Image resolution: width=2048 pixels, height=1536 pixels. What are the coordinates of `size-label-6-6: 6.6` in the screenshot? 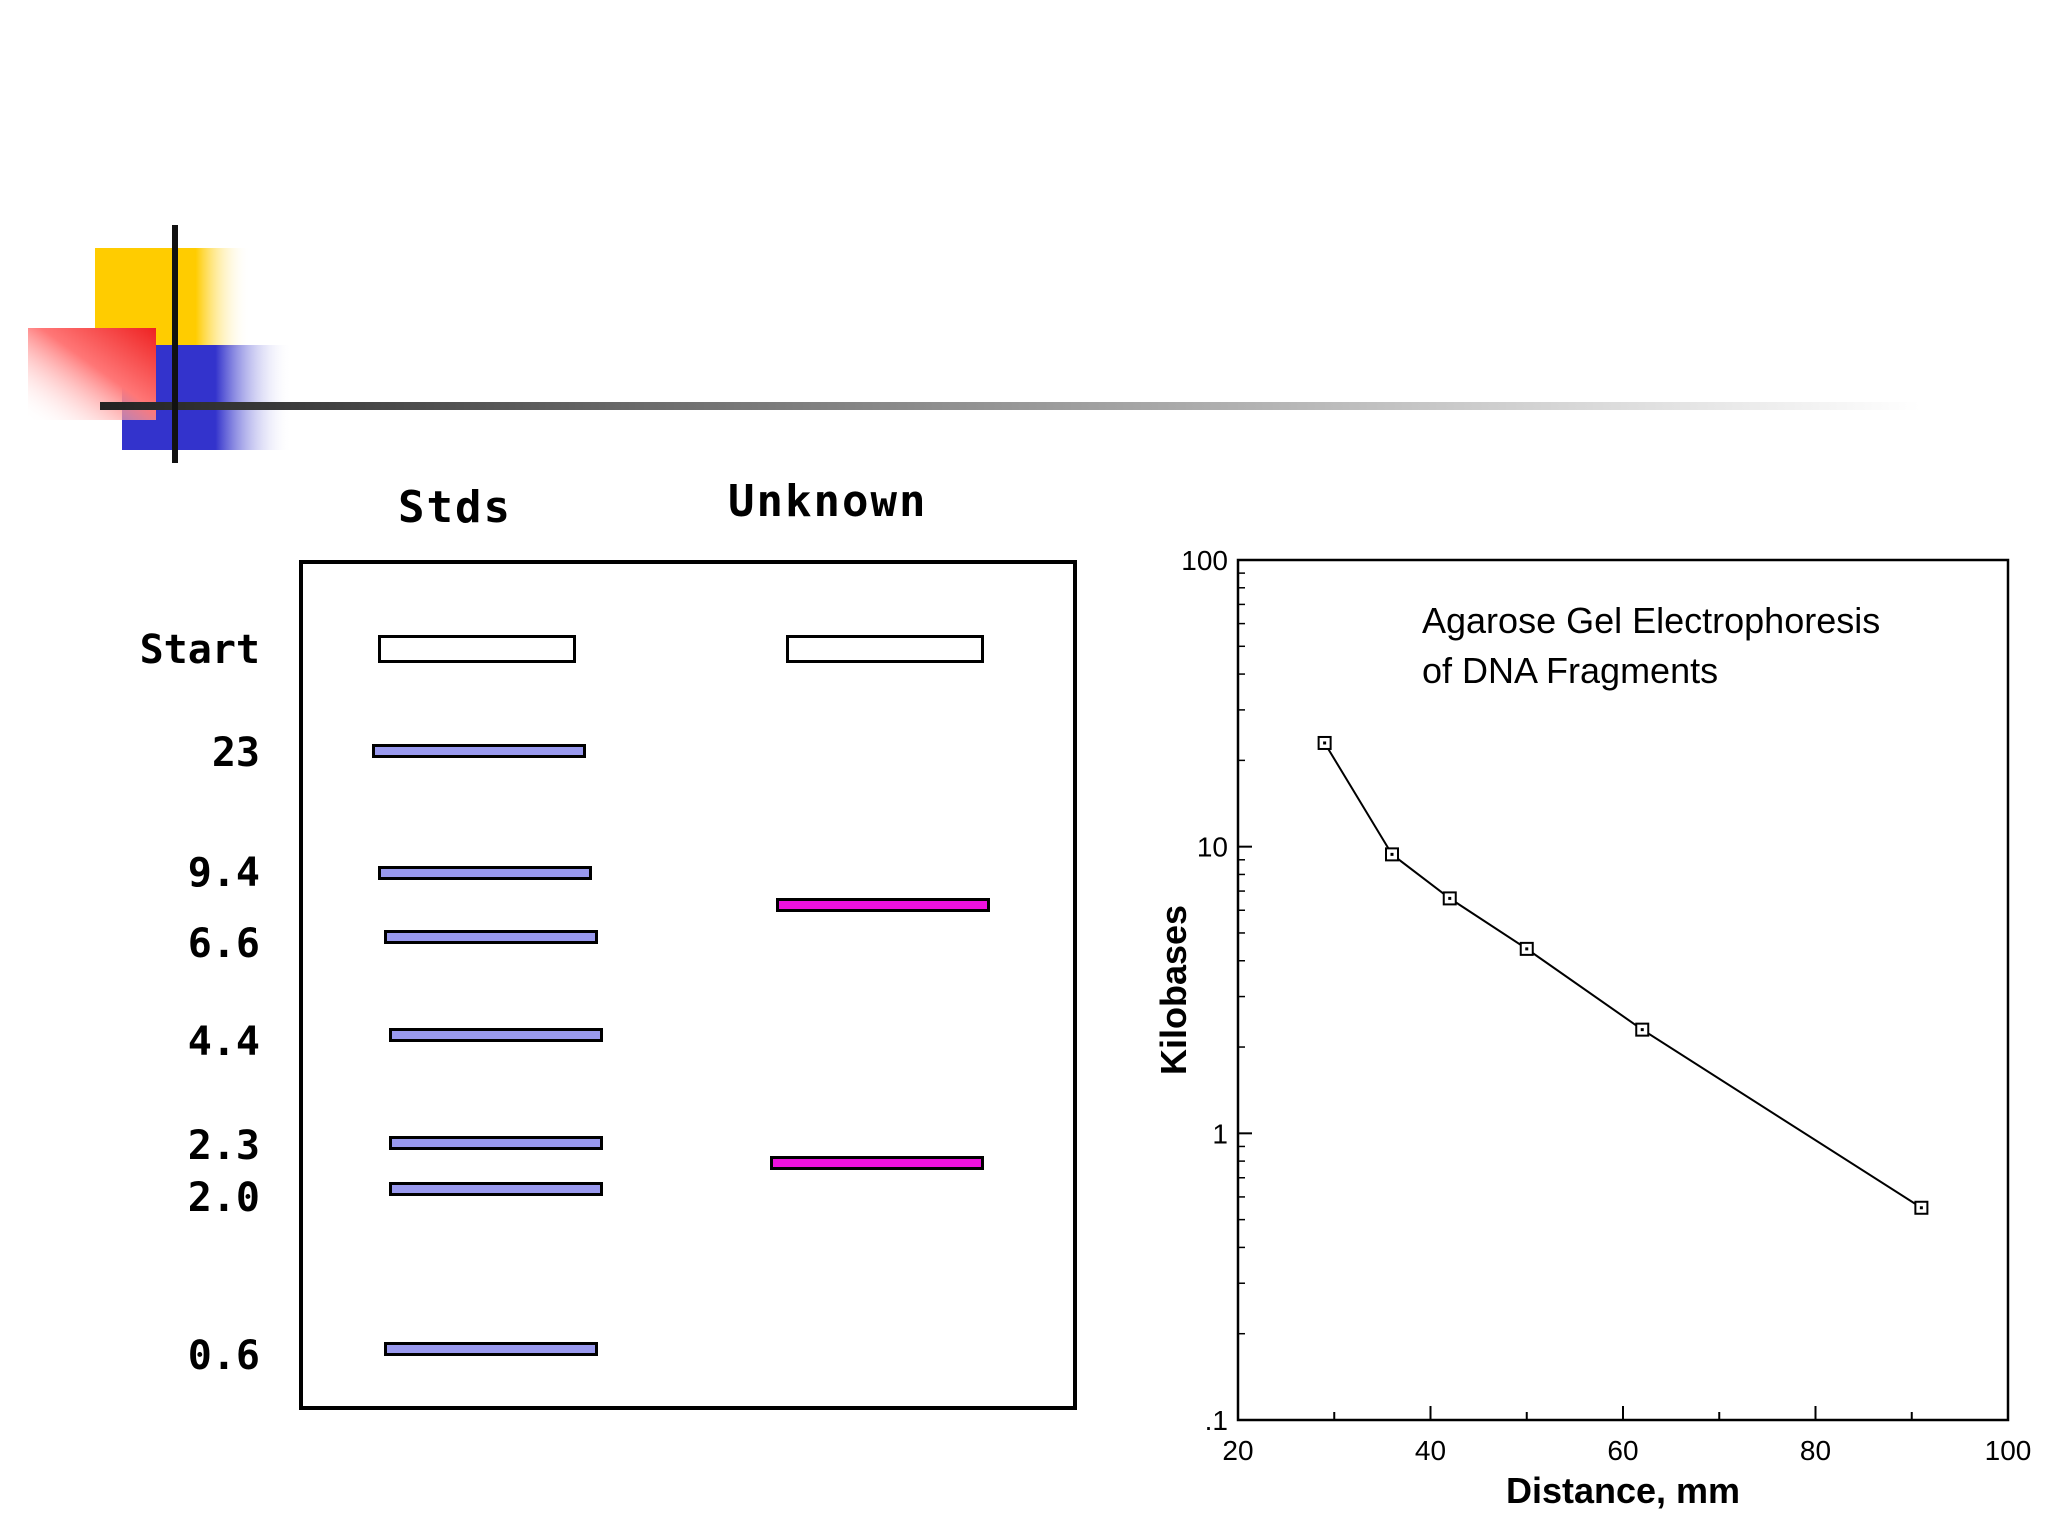 It's located at (223, 944).